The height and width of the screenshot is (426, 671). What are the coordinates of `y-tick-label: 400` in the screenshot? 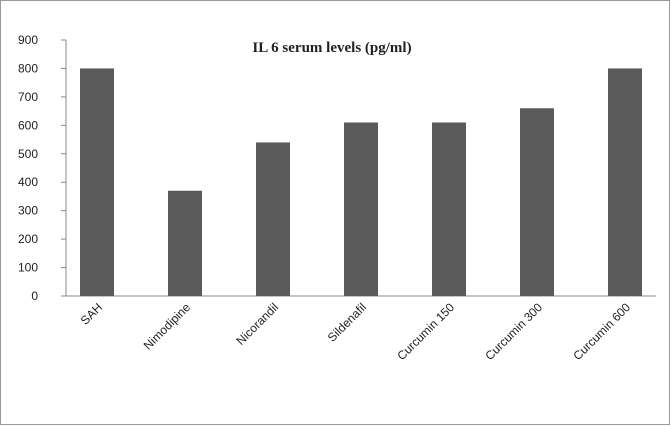 It's located at (28, 182).